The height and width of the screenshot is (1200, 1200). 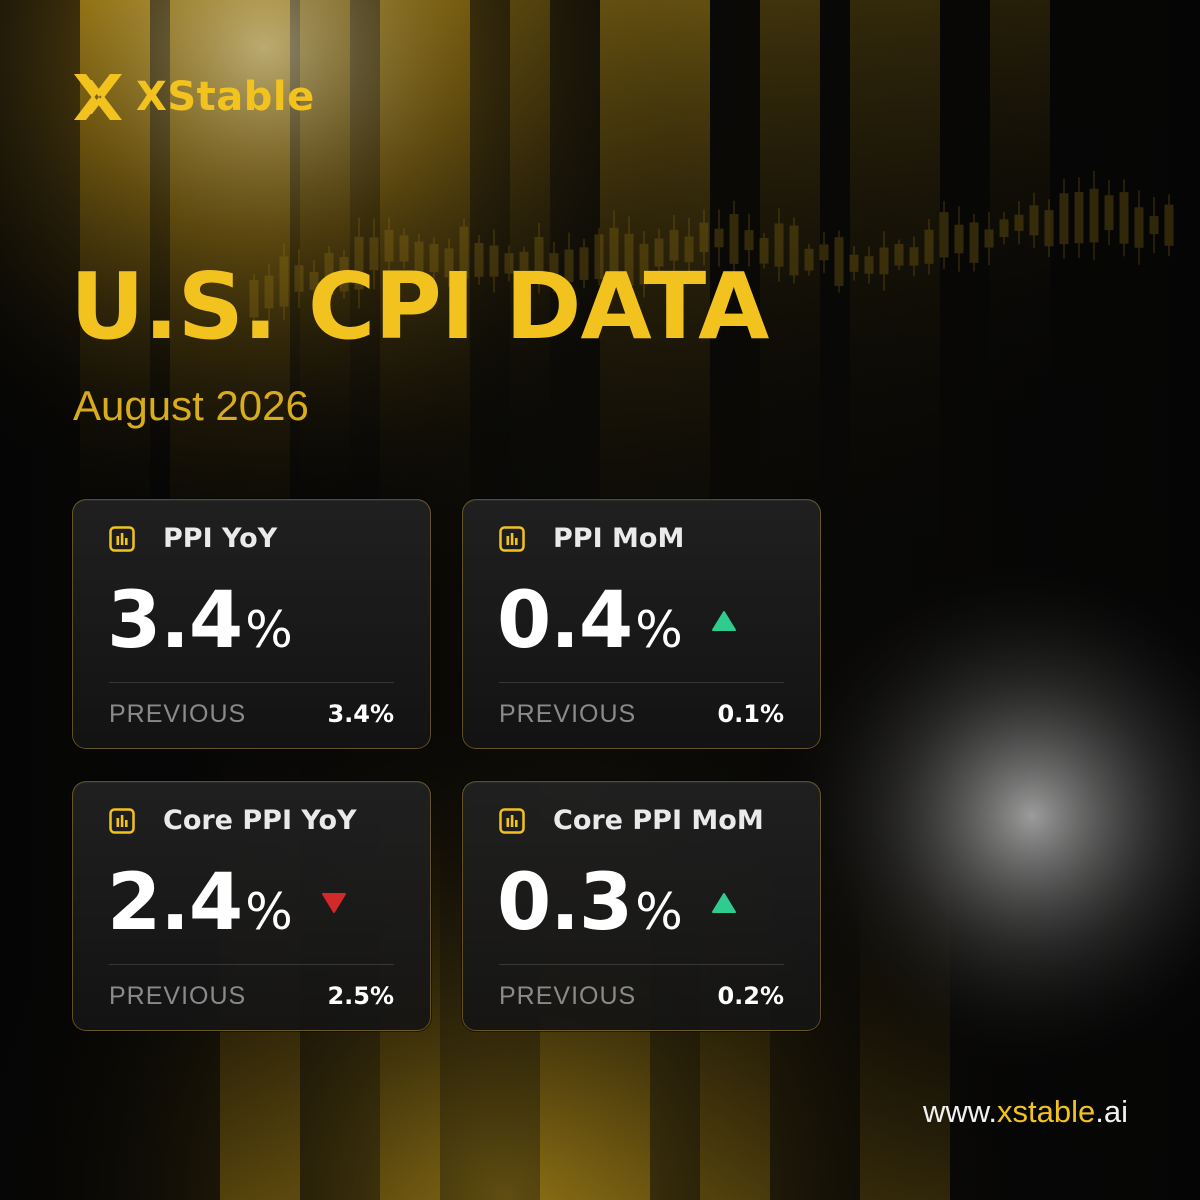 I want to click on stat-card-core-ppi-mom: Core PPI MoM 0.3% PREVIOUS 0.2%, so click(x=641, y=906).